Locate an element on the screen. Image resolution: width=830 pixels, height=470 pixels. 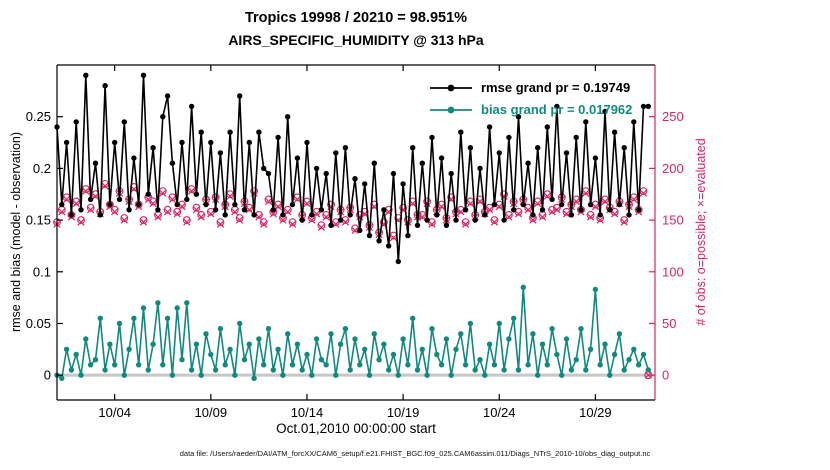
y-left-tick-label: 0.25 is located at coordinates (38, 116).